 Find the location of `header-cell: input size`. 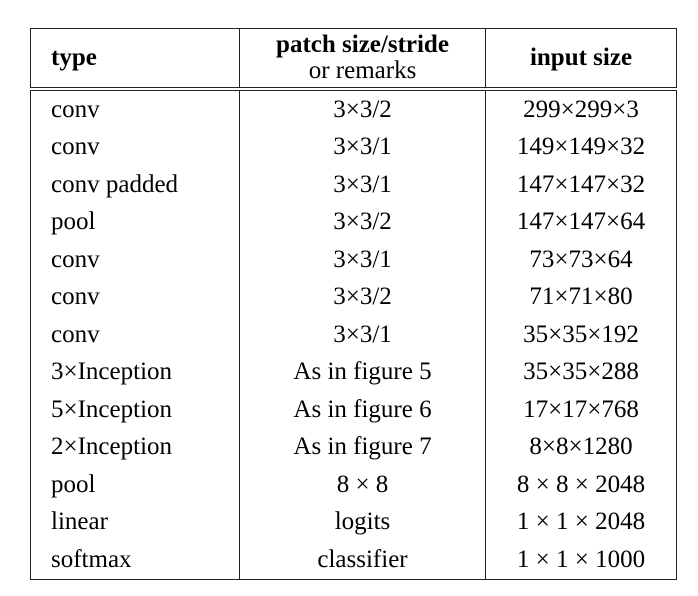

header-cell: input size is located at coordinates (581, 59).